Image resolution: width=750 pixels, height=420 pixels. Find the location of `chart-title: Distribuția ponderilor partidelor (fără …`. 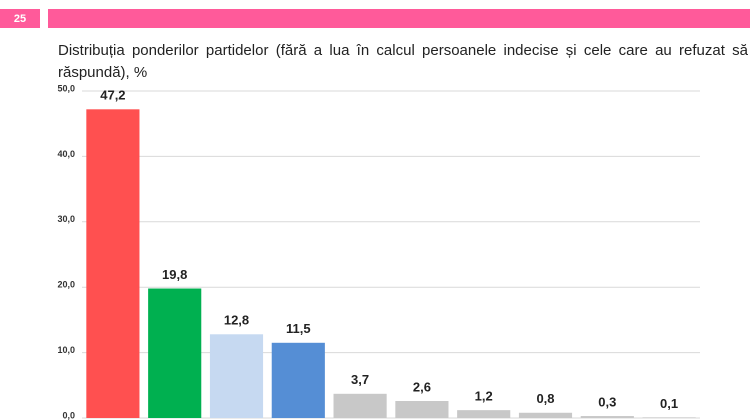

chart-title: Distribuția ponderilor partidelor (fără … is located at coordinates (403, 61).